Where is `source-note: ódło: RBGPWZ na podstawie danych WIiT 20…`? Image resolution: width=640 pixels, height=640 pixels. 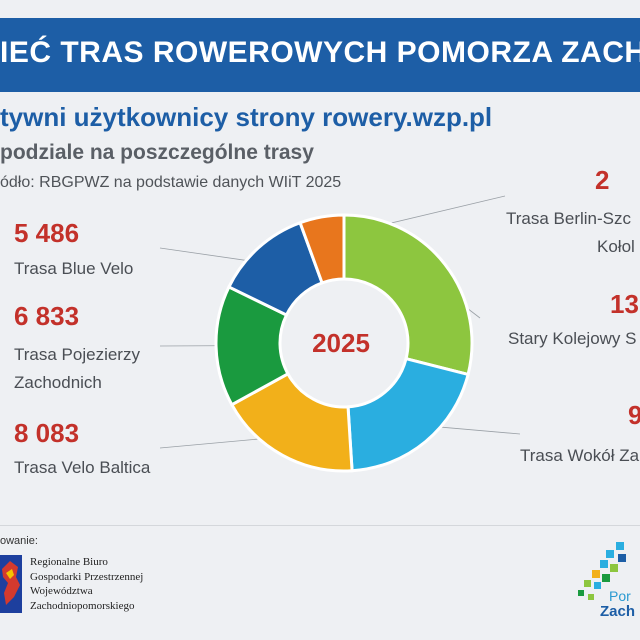 source-note: ódło: RBGPWZ na podstawie danych WIiT 20… is located at coordinates (171, 182).